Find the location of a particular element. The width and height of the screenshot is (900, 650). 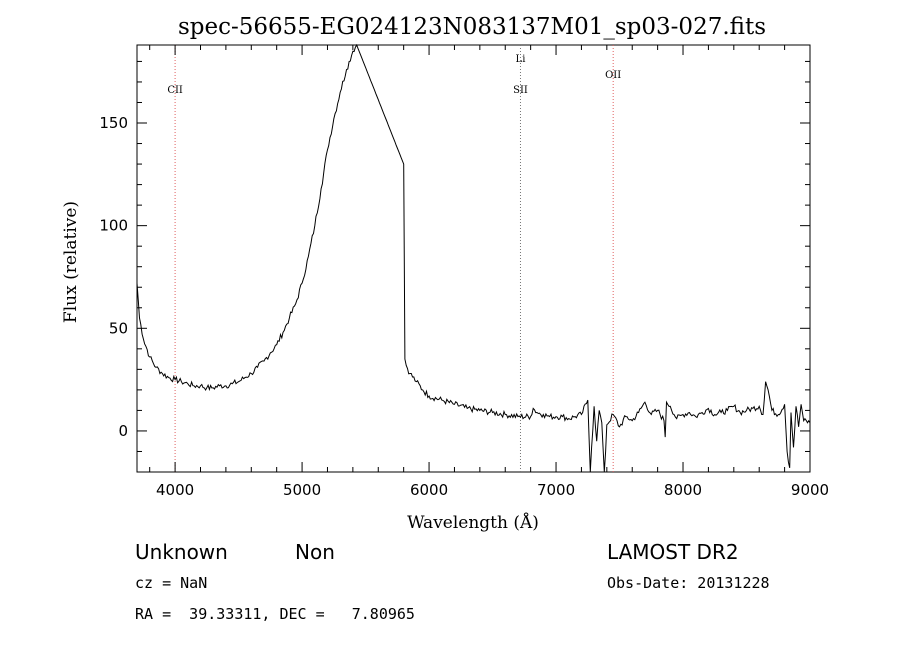

x-tick-label: 6000 is located at coordinates (429, 490).